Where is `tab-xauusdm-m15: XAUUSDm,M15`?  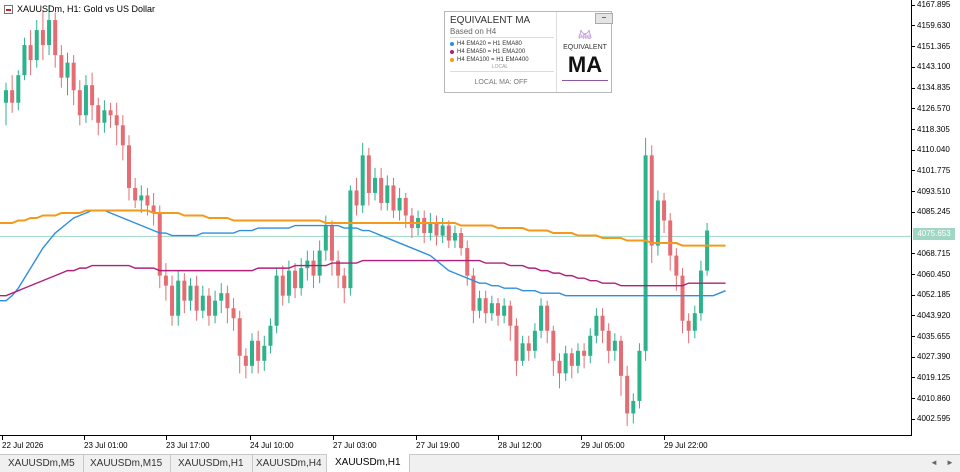 tab-xauusdm-m15: XAUUSDm,M15 is located at coordinates (127, 463).